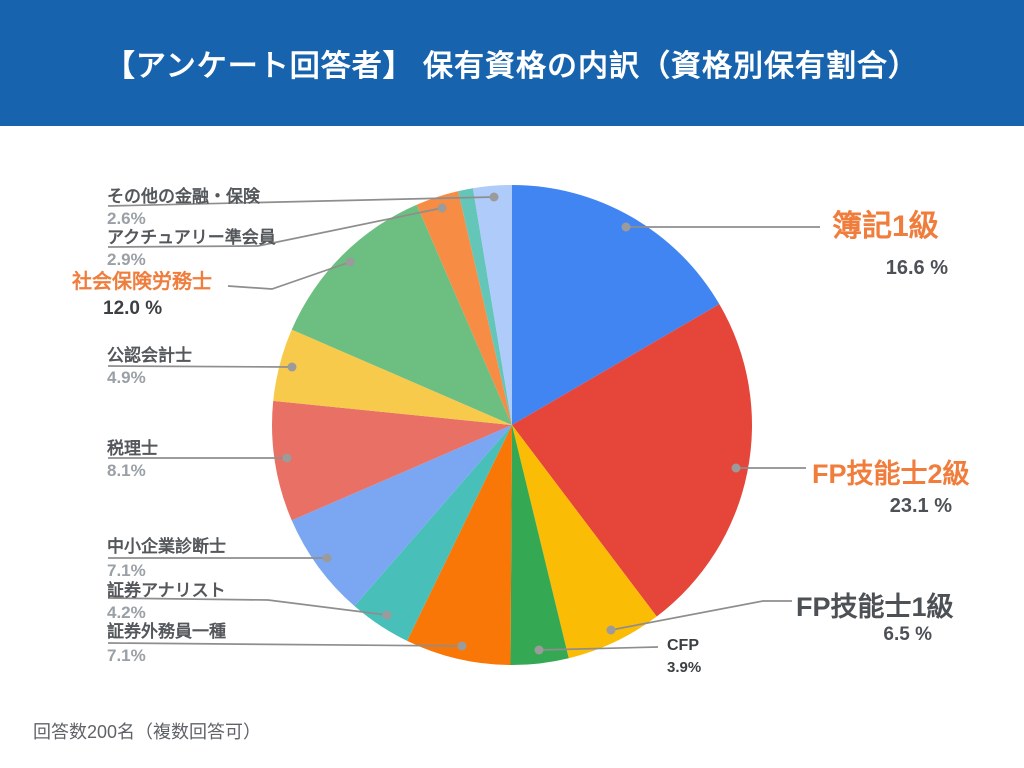 Image resolution: width=1024 pixels, height=768 pixels. What do you see at coordinates (891, 474) in the screenshot?
I see `slice-label: FP技能士2級` at bounding box center [891, 474].